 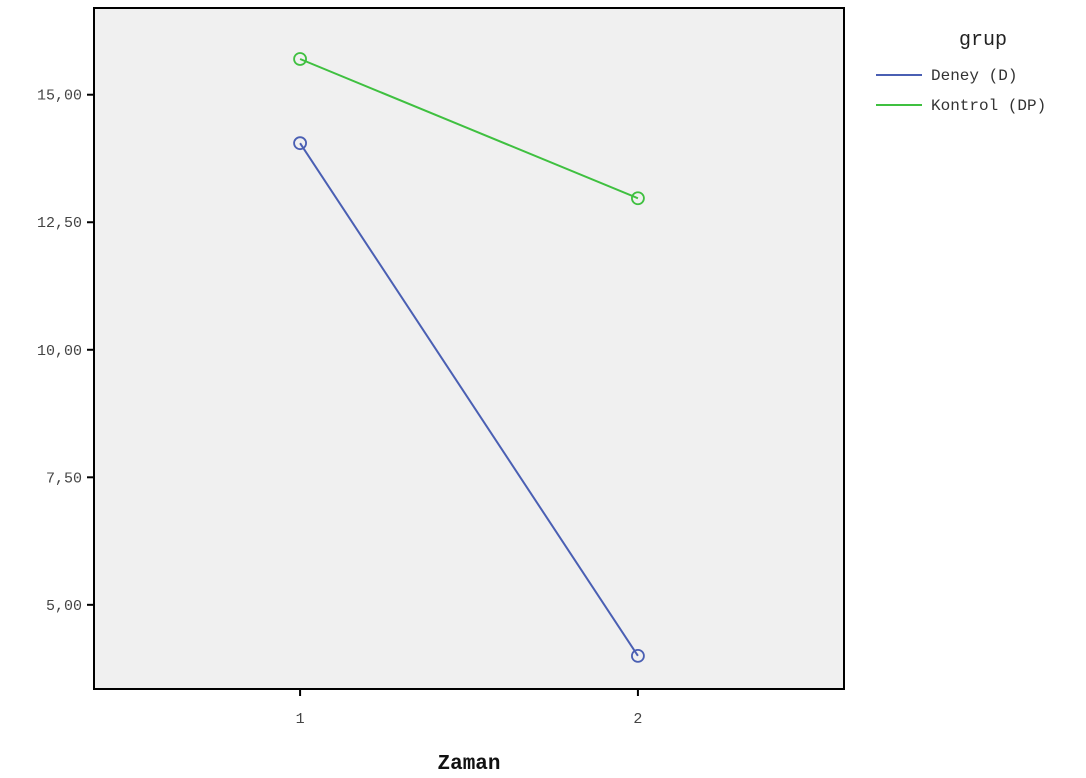 I want to click on legend: grup Deney (D) Kontrol (DP), so click(x=961, y=72).